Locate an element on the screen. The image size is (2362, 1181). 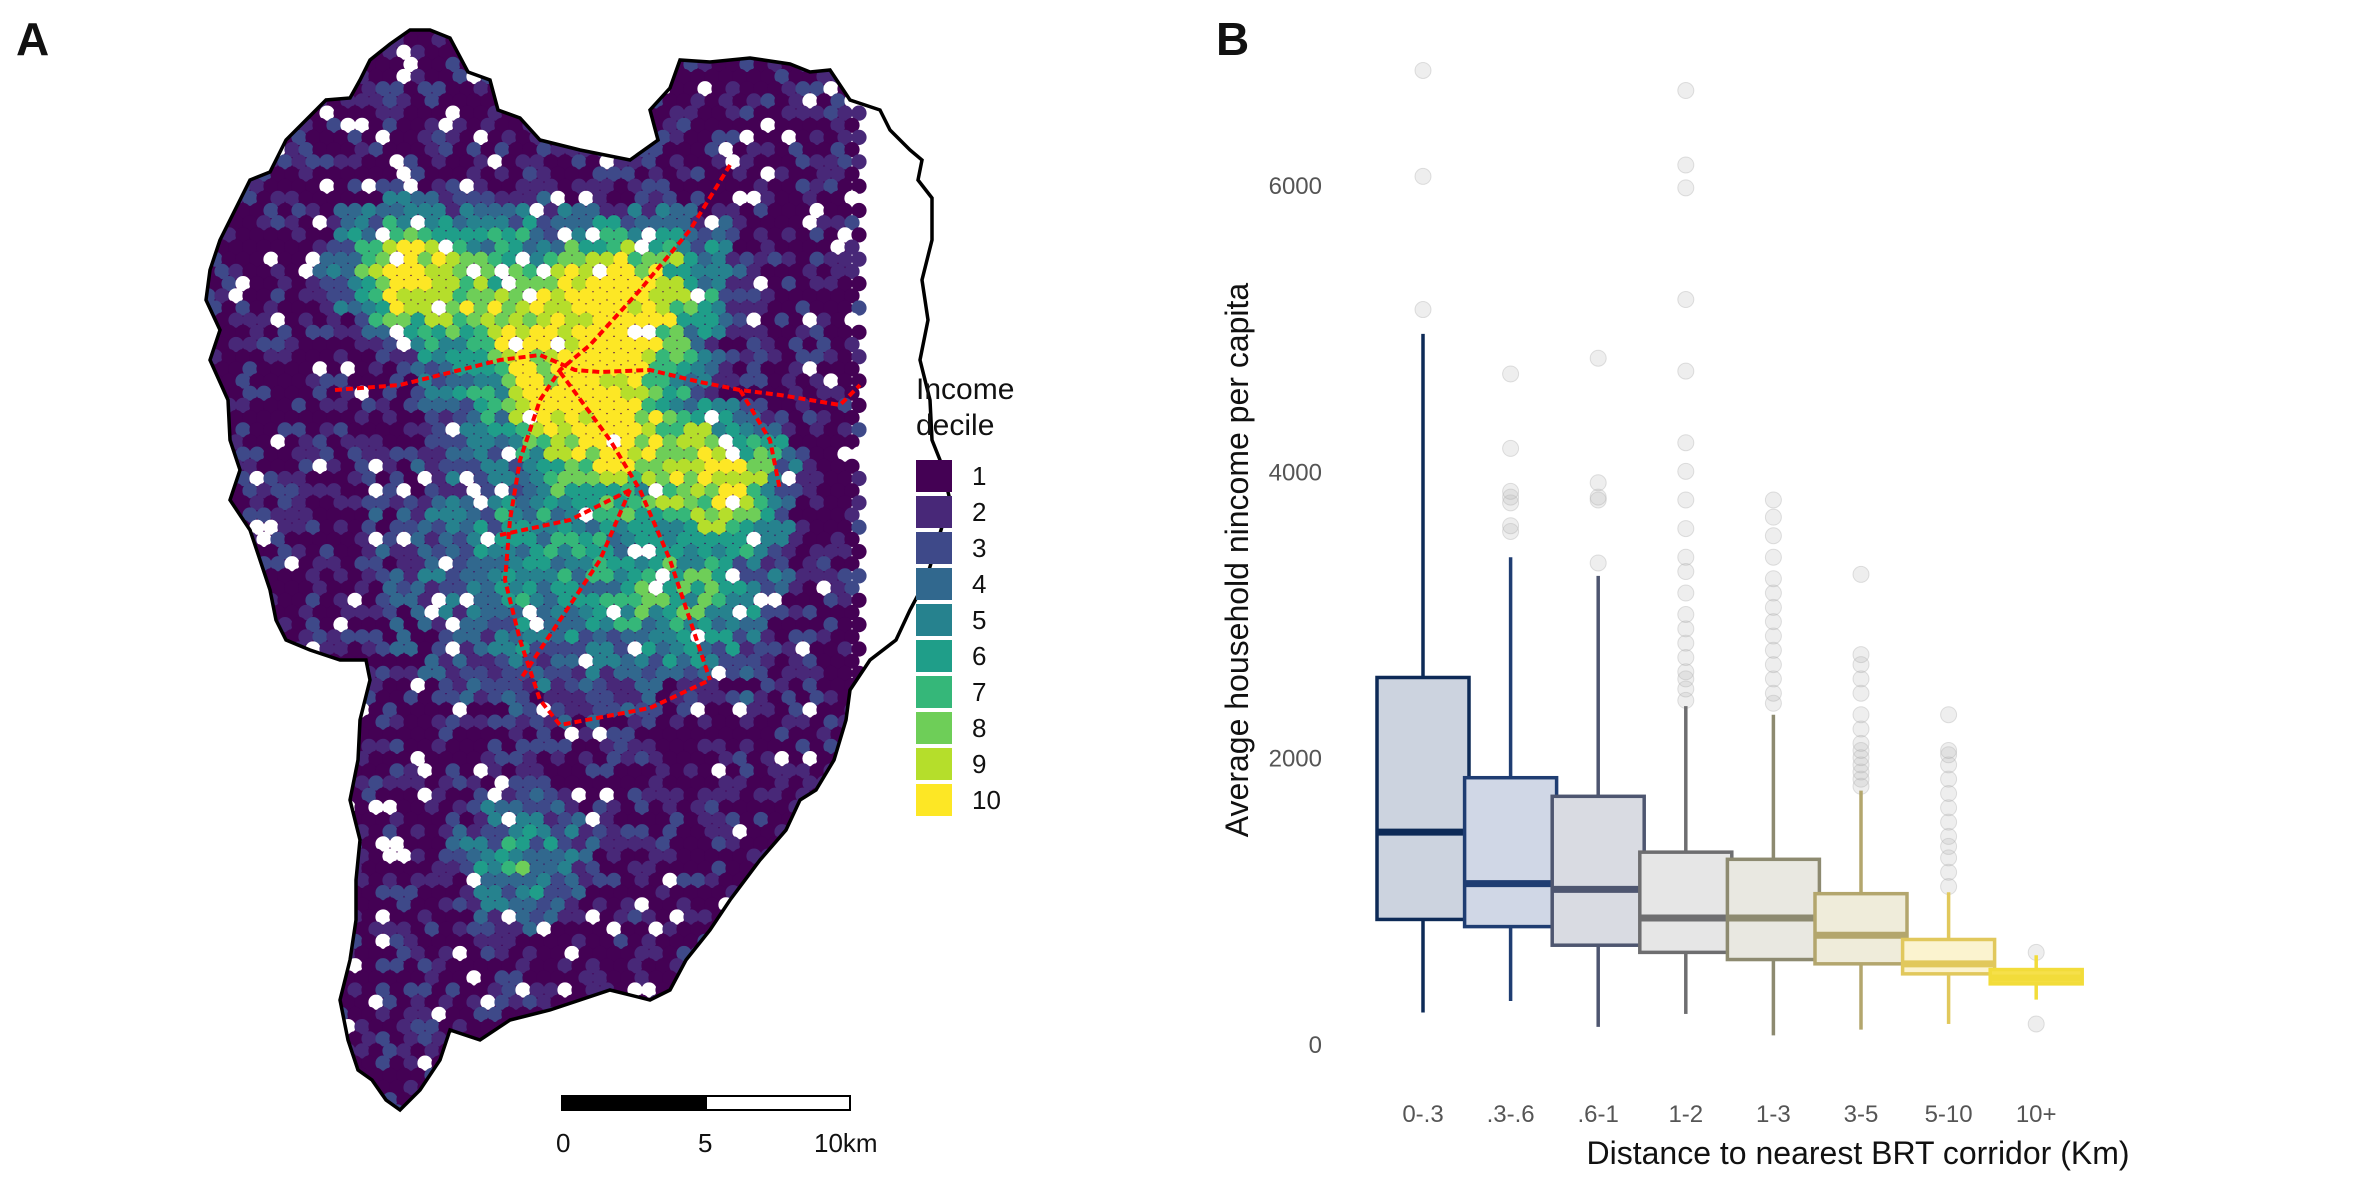
panel-b-letter: B is located at coordinates (1233, 39).